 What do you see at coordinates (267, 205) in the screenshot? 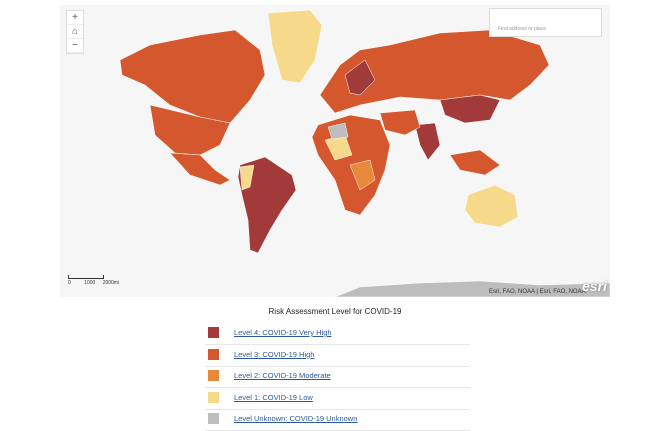
I see `south-america` at bounding box center [267, 205].